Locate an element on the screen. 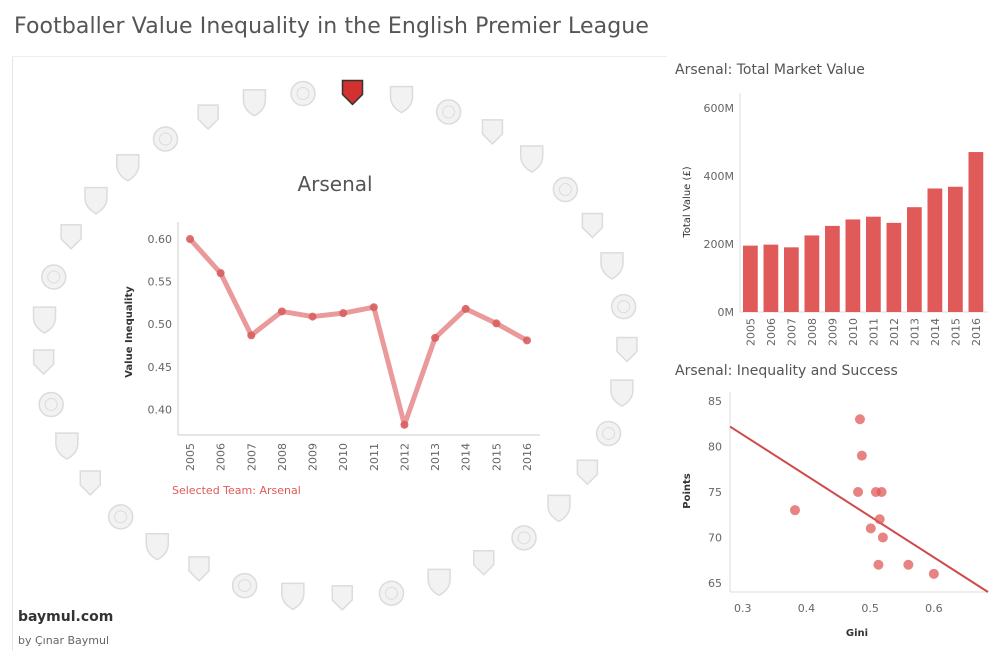 The height and width of the screenshot is (659, 999). x-tick-label: 2012 is located at coordinates (404, 457).